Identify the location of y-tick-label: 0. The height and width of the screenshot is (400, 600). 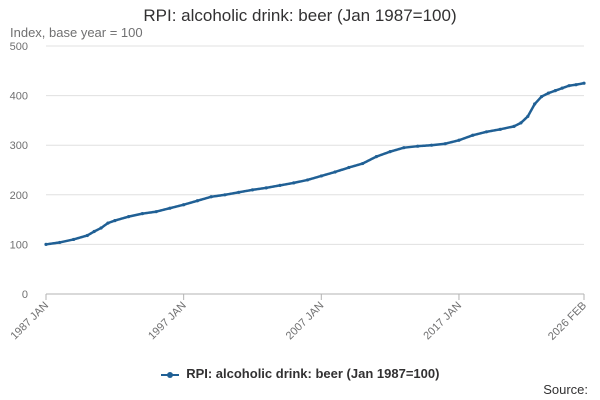
(25, 295).